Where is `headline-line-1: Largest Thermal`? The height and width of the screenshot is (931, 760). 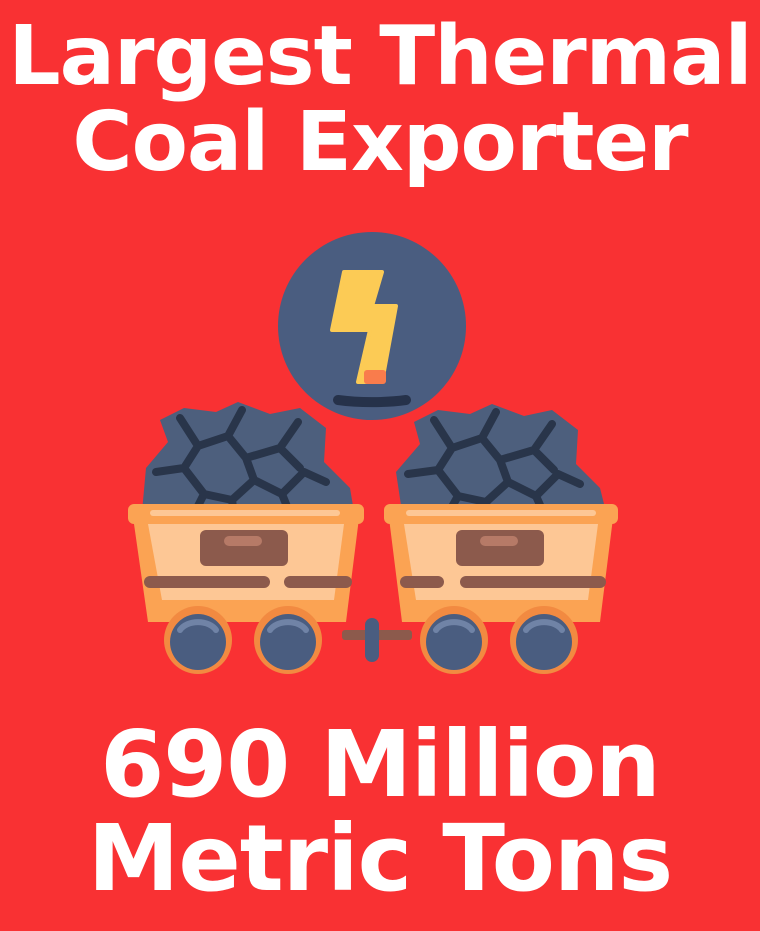 headline-line-1: Largest Thermal is located at coordinates (380, 56).